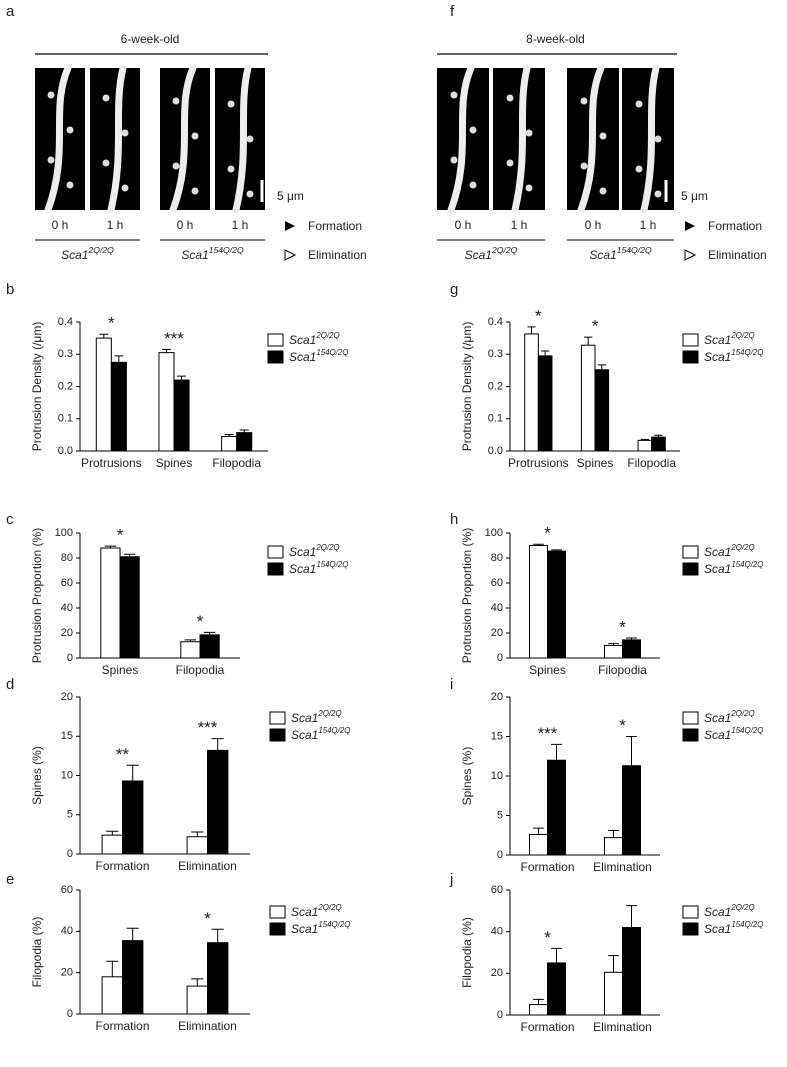  I want to click on legend-label: Elimination, so click(737, 255).